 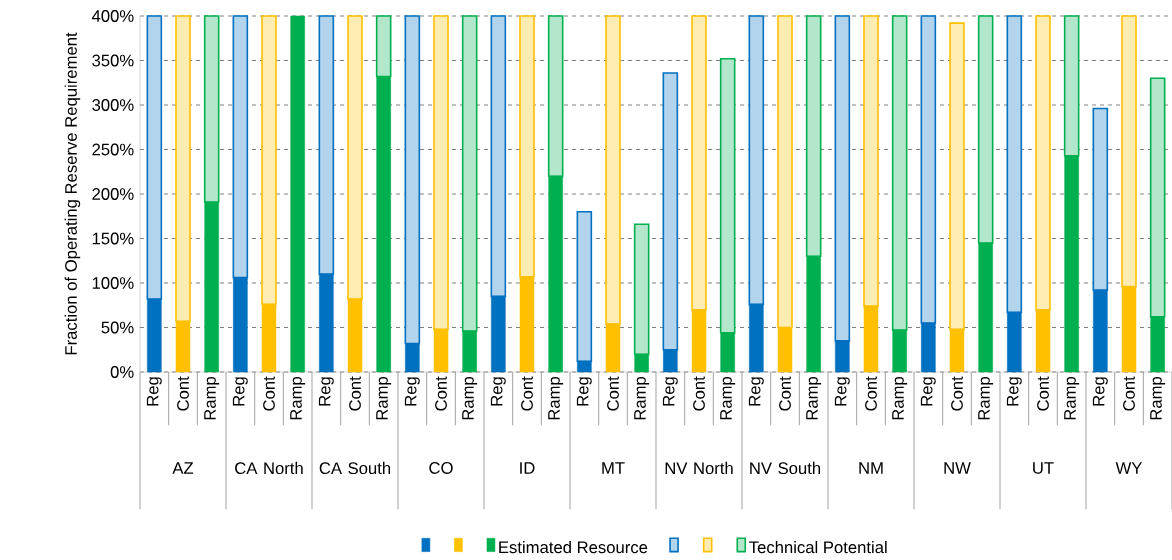 I want to click on bar, so click(x=297, y=194).